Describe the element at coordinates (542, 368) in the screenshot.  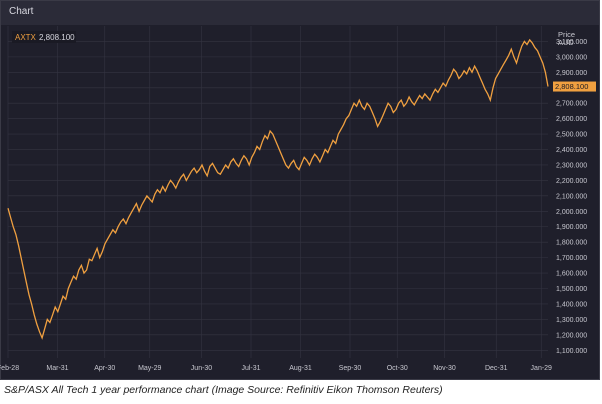
I see `x-tick-label: Jan-29` at that location.